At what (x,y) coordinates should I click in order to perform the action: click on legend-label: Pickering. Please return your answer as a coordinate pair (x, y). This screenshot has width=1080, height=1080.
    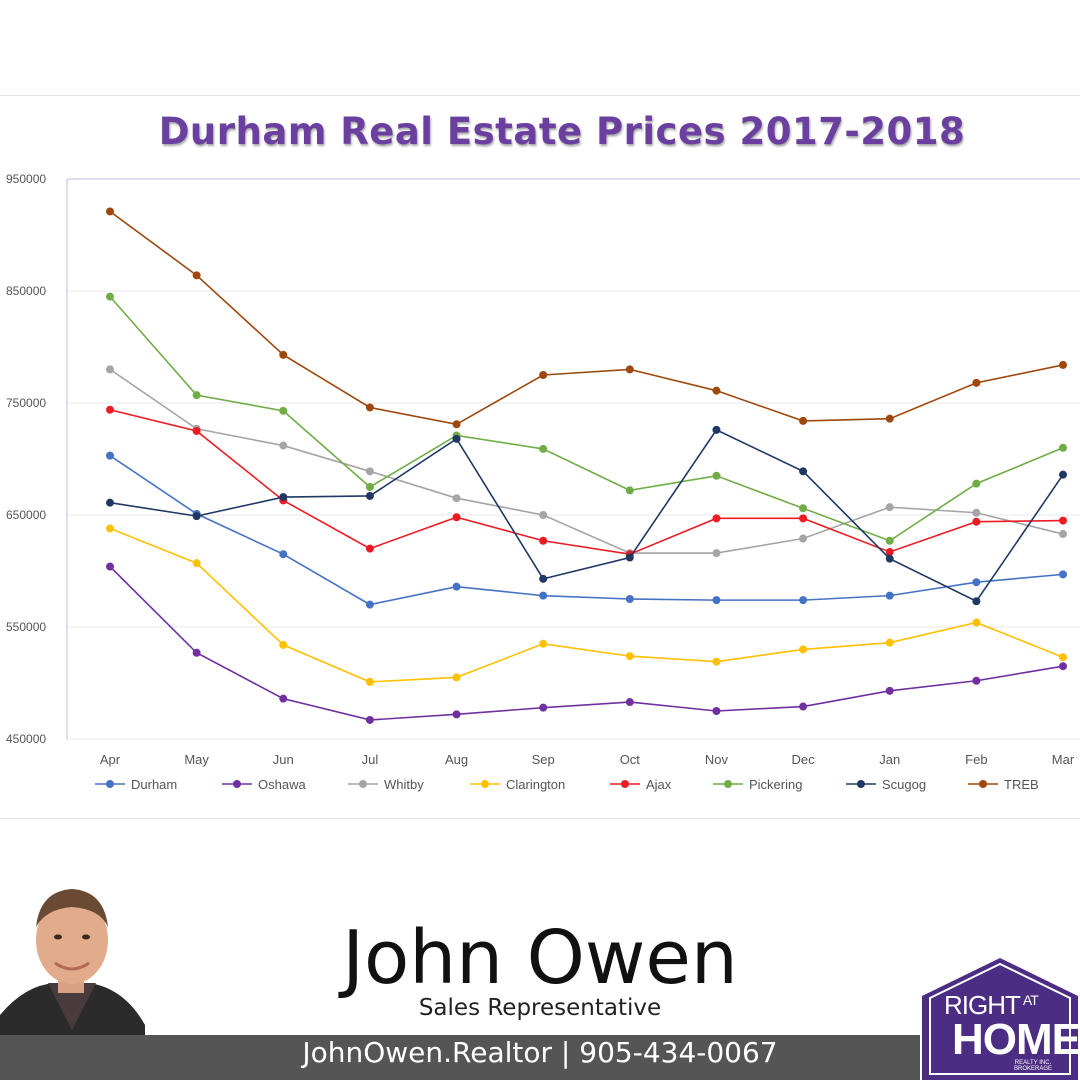
    Looking at the image, I should click on (775, 784).